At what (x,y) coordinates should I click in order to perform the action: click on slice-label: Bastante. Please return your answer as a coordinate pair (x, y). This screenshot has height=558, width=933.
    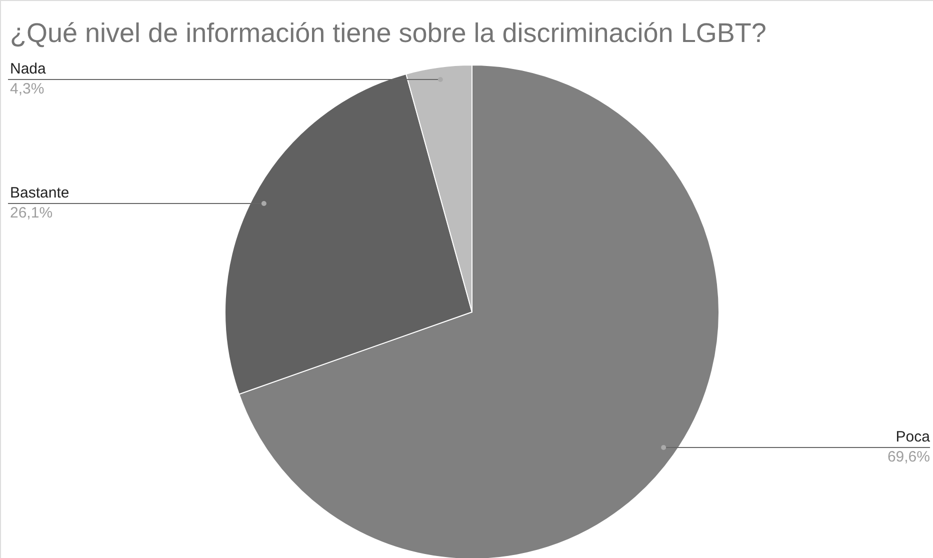
    Looking at the image, I should click on (40, 193).